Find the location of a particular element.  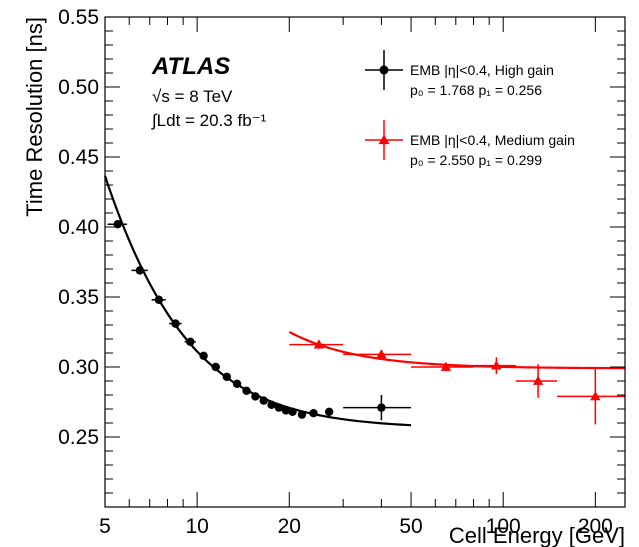

y-axis-label: Time Resolution [ns] is located at coordinates (34, 117).